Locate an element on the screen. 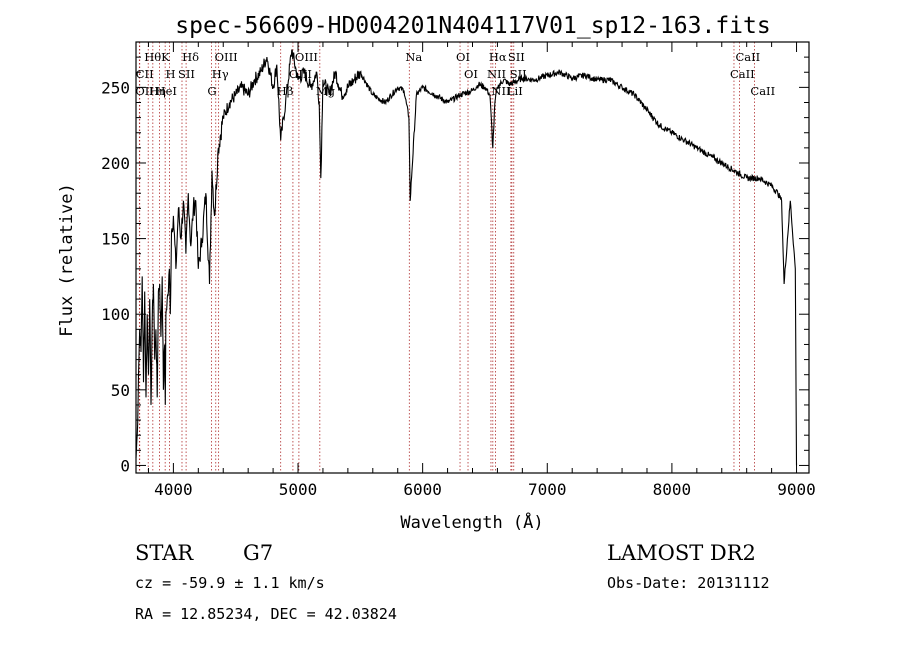  x-tick-label: 4000 is located at coordinates (173, 489).